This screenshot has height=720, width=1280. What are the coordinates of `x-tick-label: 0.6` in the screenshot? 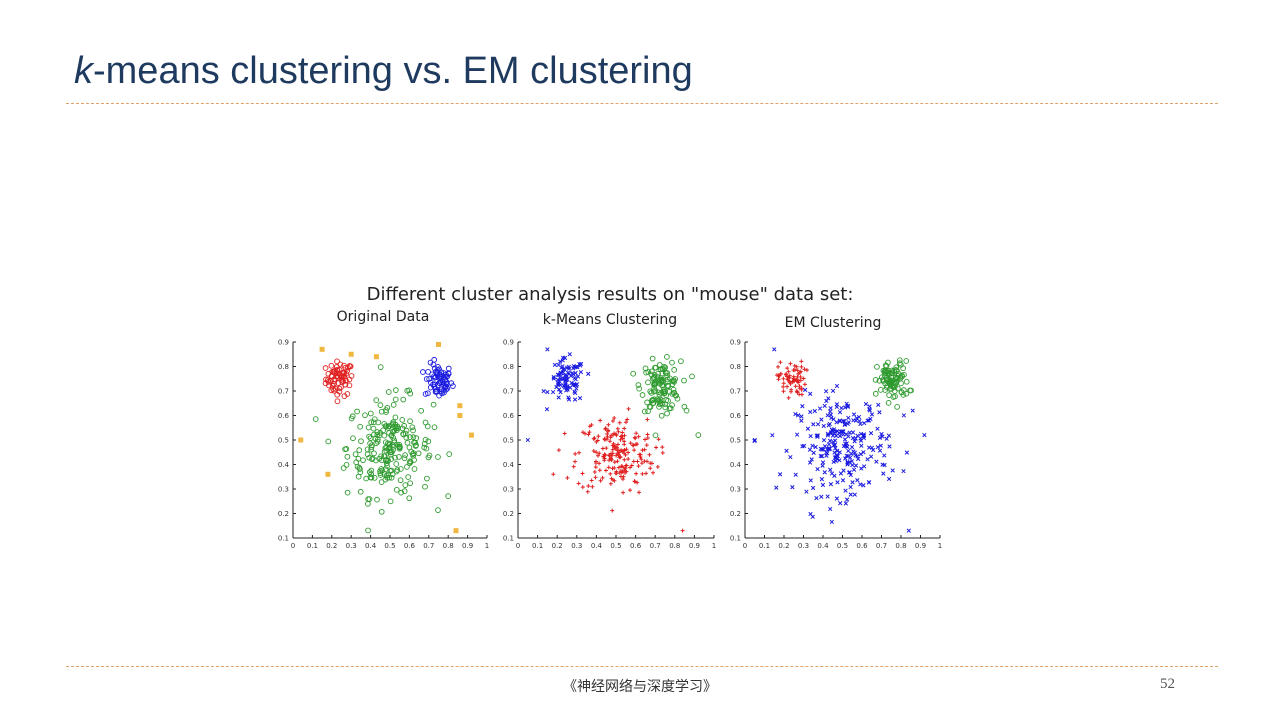 It's located at (636, 546).